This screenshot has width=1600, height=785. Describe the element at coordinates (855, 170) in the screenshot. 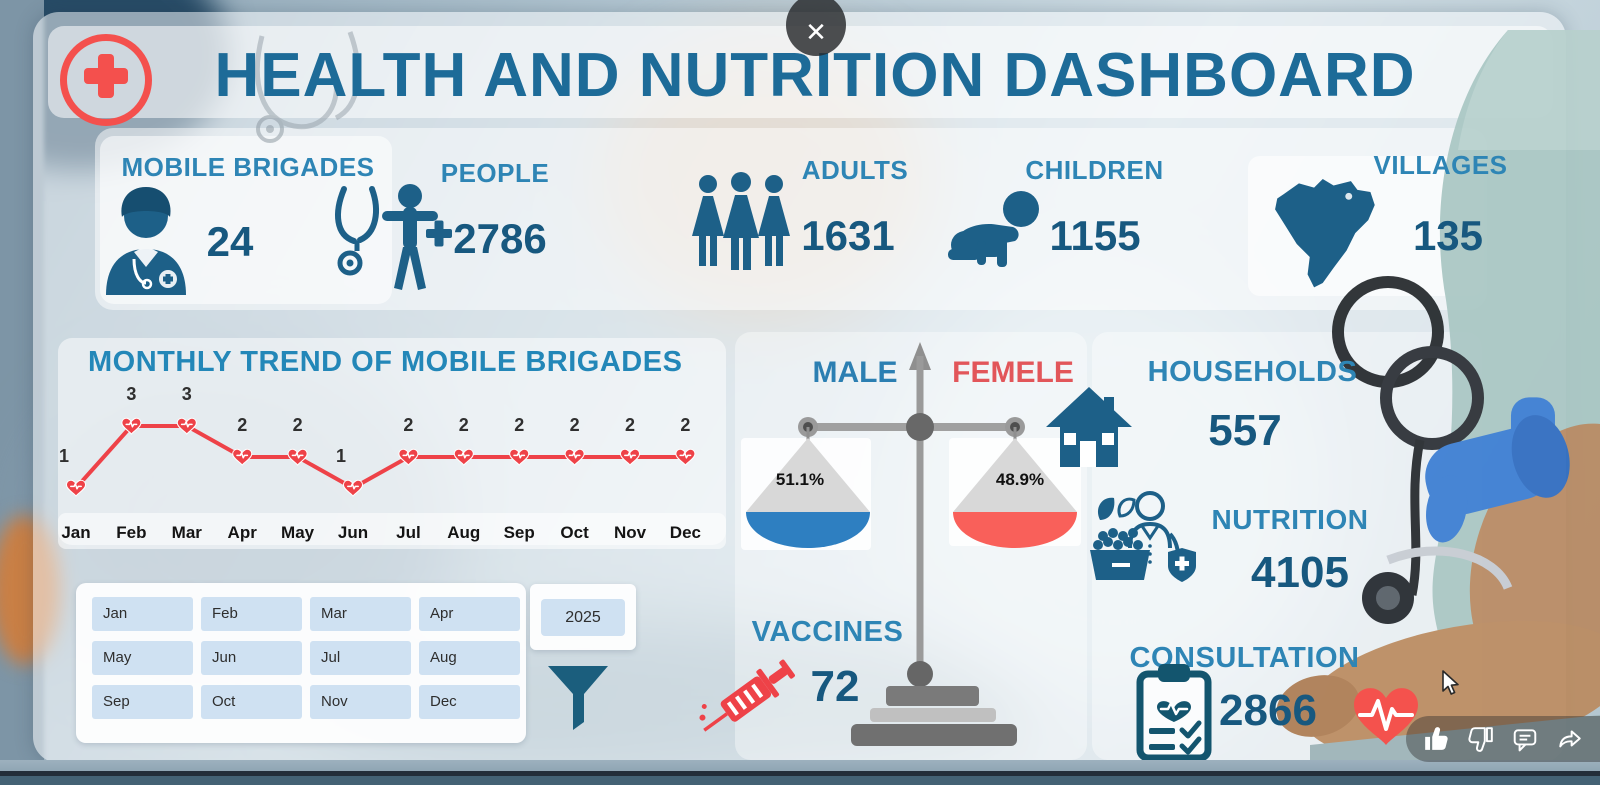

I see `stat-label-adults: ADULTS` at that location.